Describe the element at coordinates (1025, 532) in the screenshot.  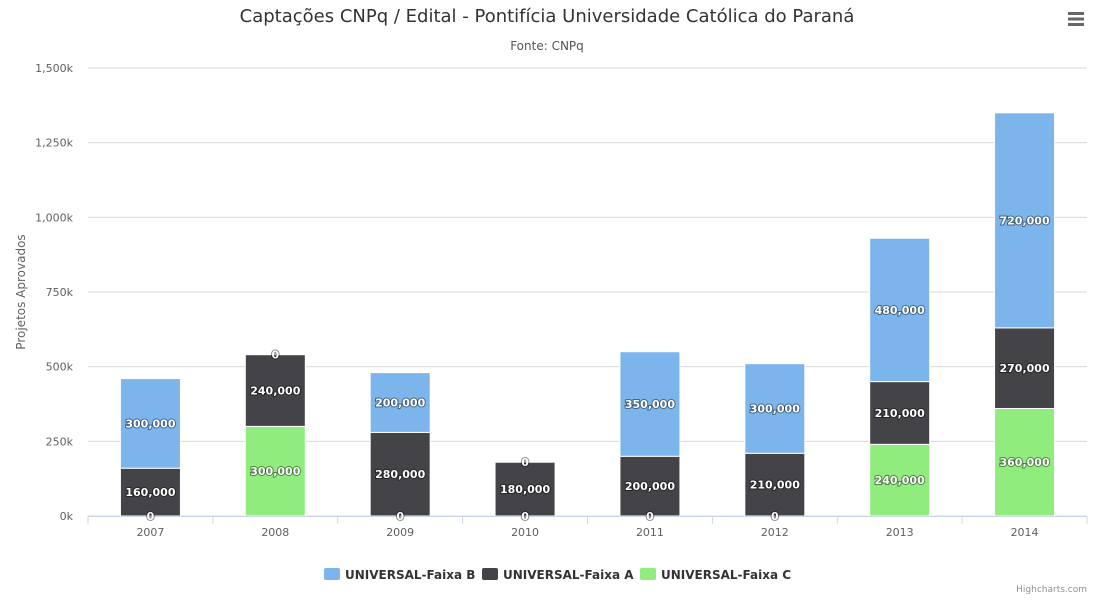
I see `x-tick-label: 2014` at that location.